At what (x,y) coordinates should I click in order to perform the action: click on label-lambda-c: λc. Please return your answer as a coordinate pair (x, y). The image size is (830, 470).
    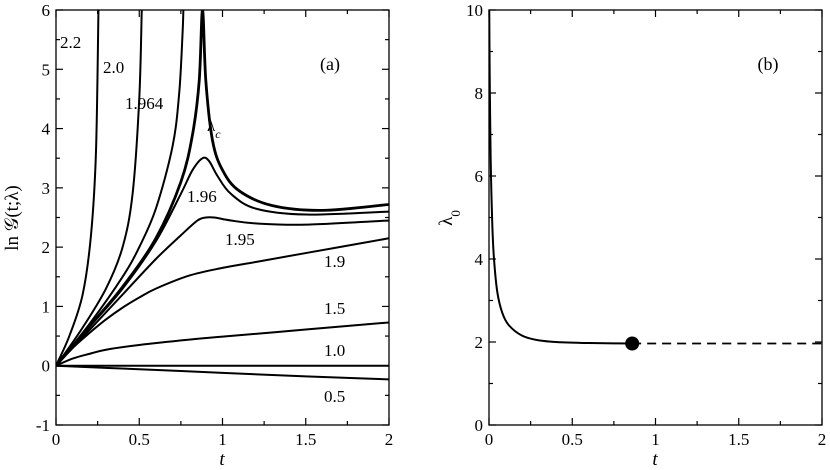
    Looking at the image, I should click on (214, 128).